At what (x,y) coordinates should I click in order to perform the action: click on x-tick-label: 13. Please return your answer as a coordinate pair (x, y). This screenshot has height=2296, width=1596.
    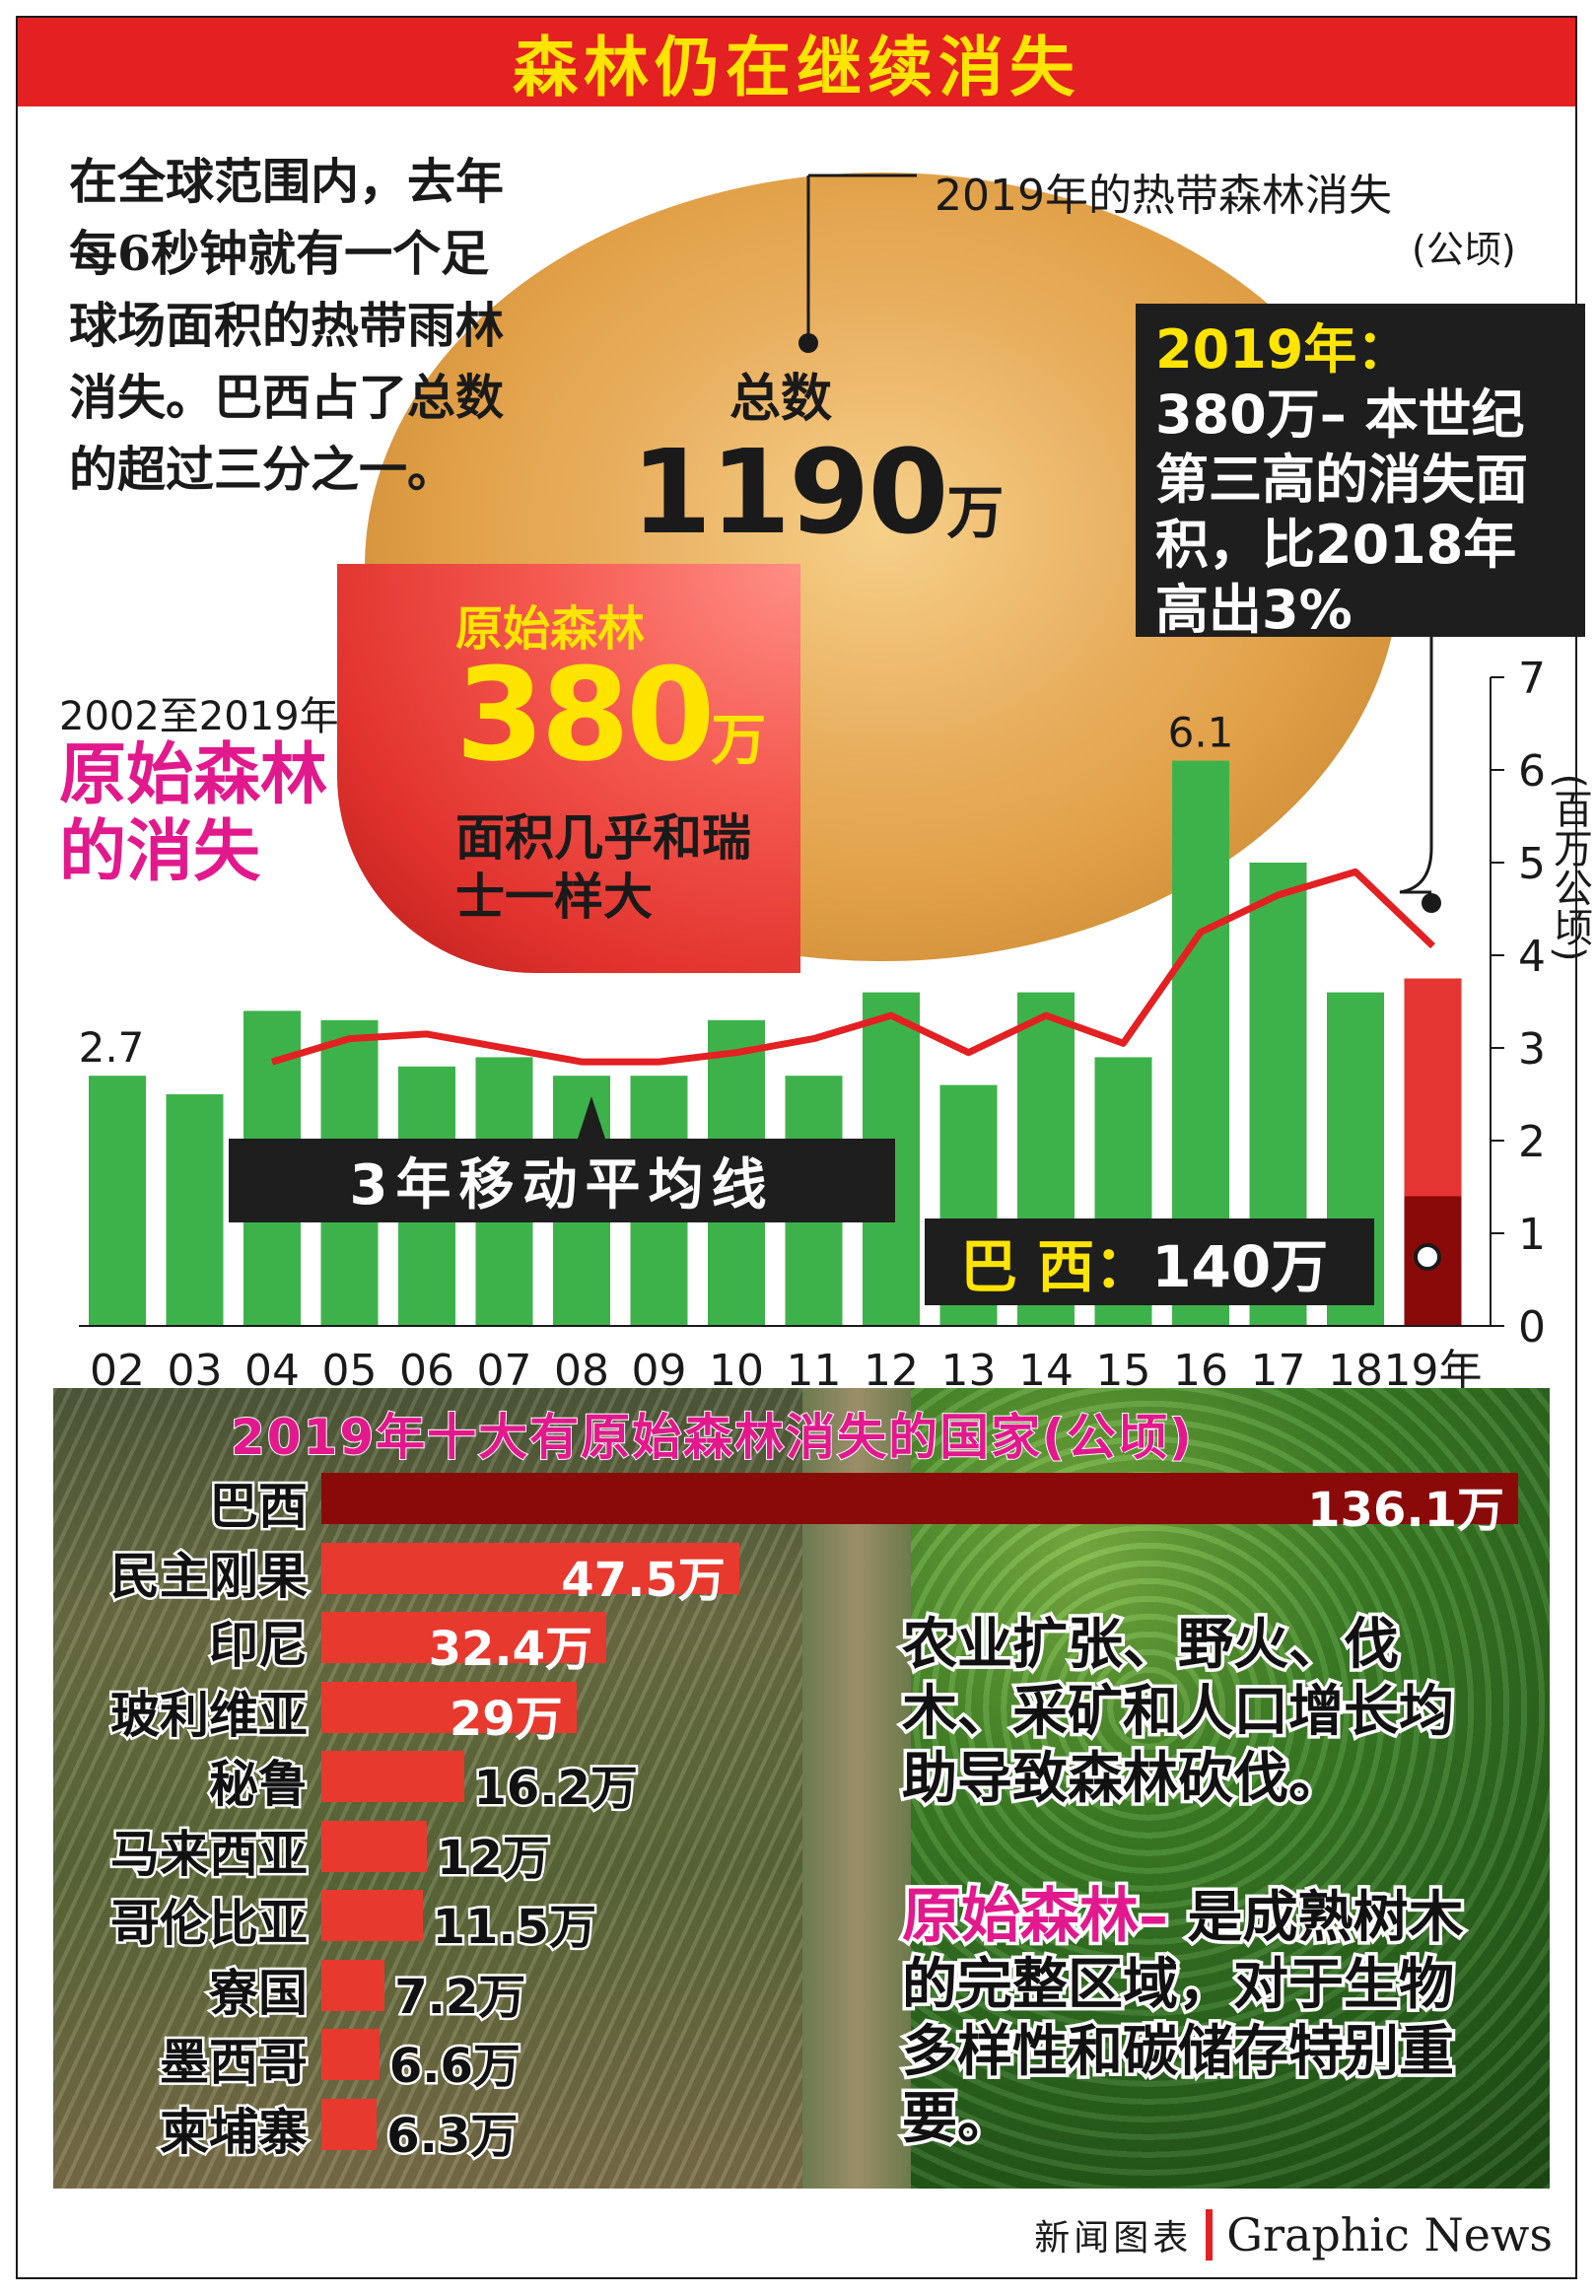
    Looking at the image, I should click on (969, 1371).